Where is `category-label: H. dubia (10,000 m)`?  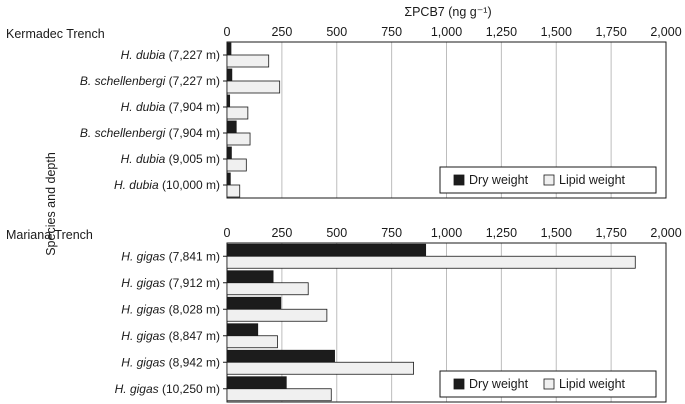 category-label: H. dubia (10,000 m) is located at coordinates (167, 185).